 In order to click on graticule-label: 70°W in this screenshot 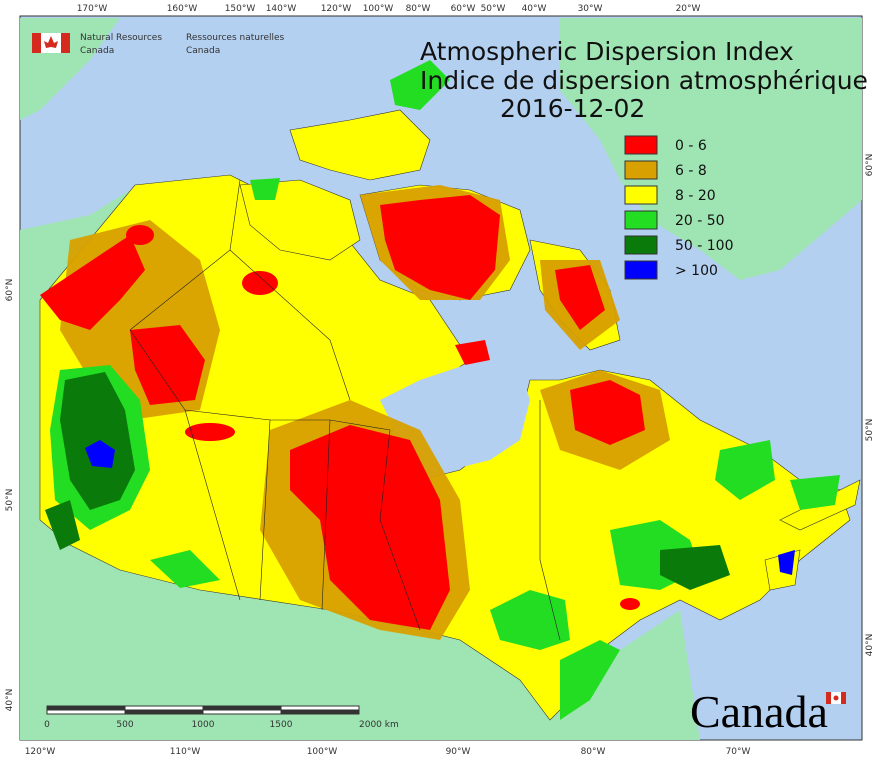, I will do `click(738, 752)`.